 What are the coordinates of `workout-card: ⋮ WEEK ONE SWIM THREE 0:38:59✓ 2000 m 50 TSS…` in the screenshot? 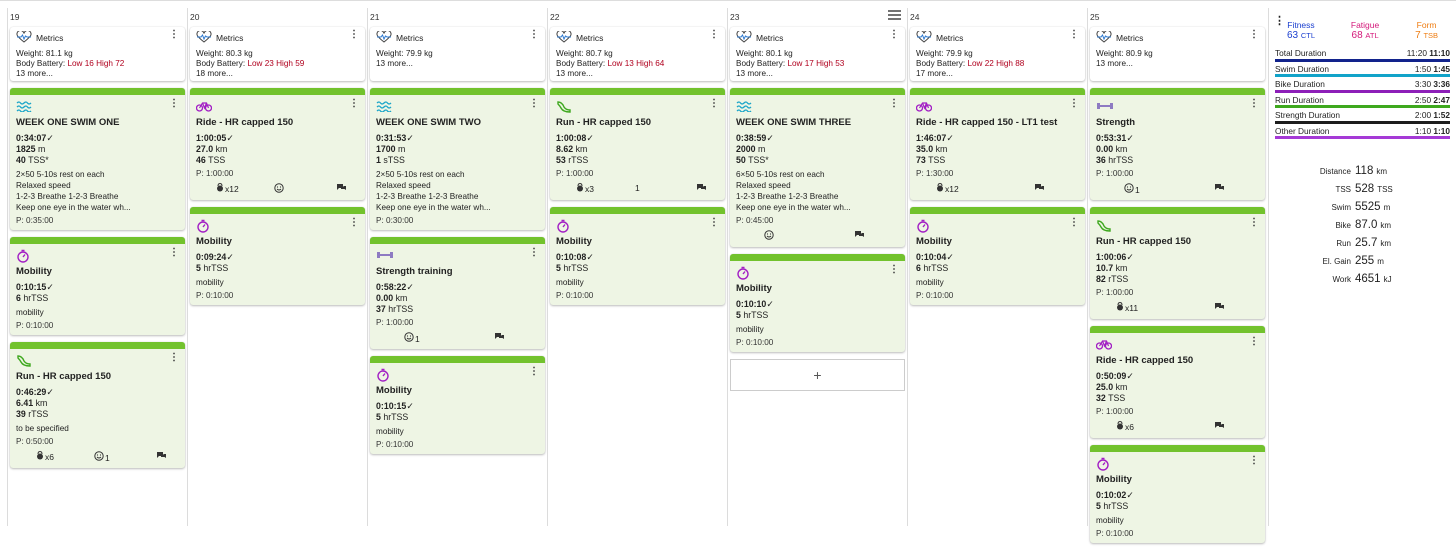 It's located at (817, 167).